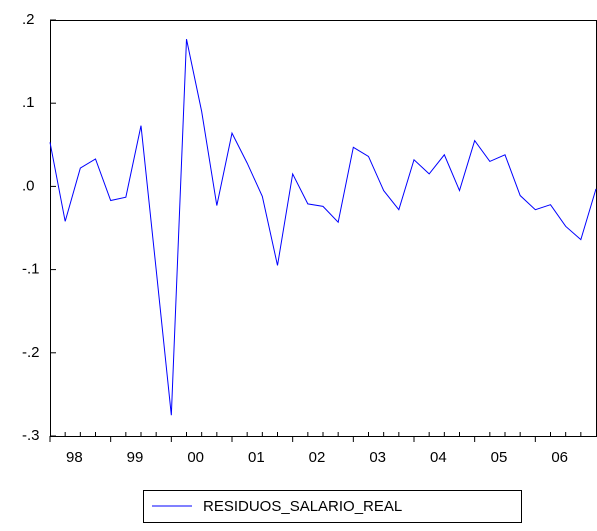 Image resolution: width=597 pixels, height=531 pixels. I want to click on x-tick-label: 03, so click(377, 457).